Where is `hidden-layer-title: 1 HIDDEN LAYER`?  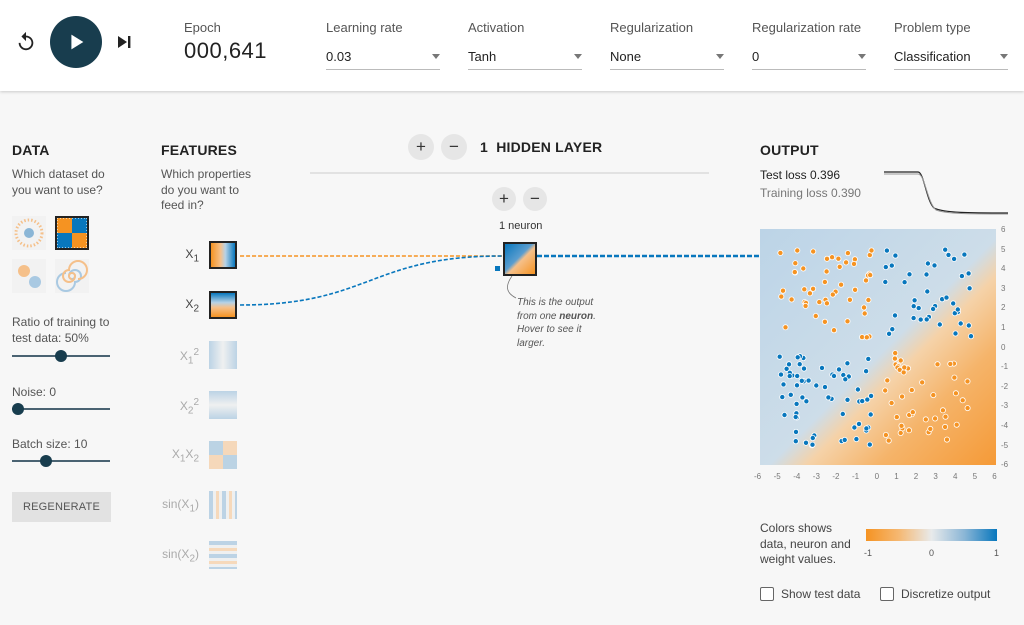
hidden-layer-title: 1 HIDDEN LAYER is located at coordinates (541, 147).